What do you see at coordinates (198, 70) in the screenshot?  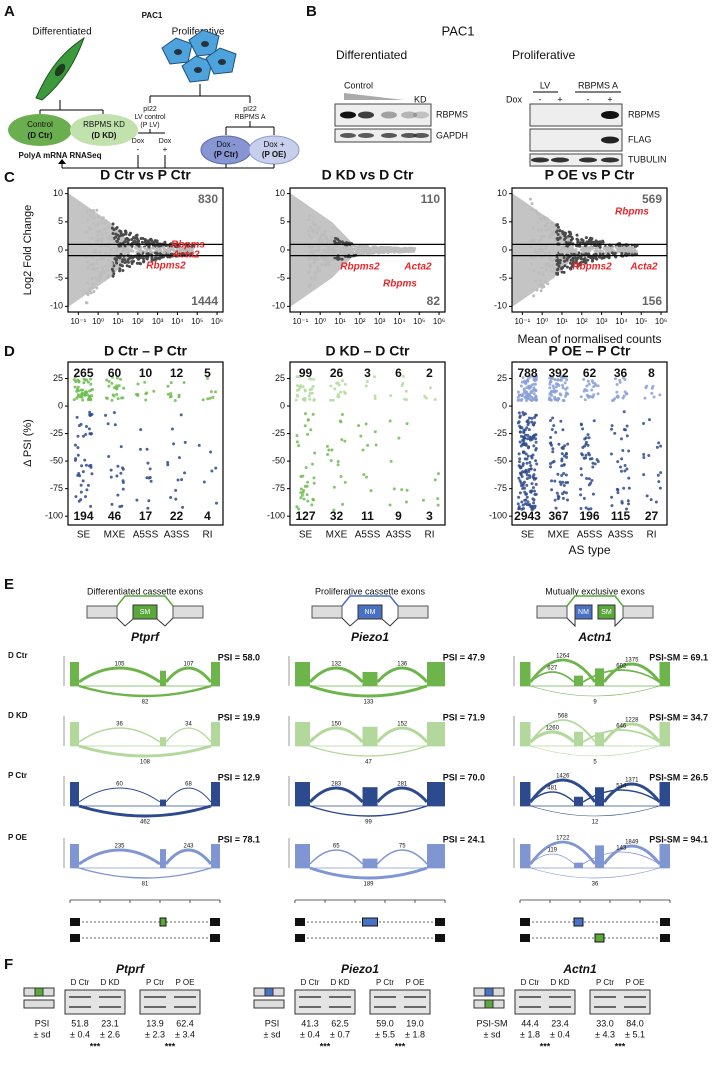 I see `nucleus-icon` at bounding box center [198, 70].